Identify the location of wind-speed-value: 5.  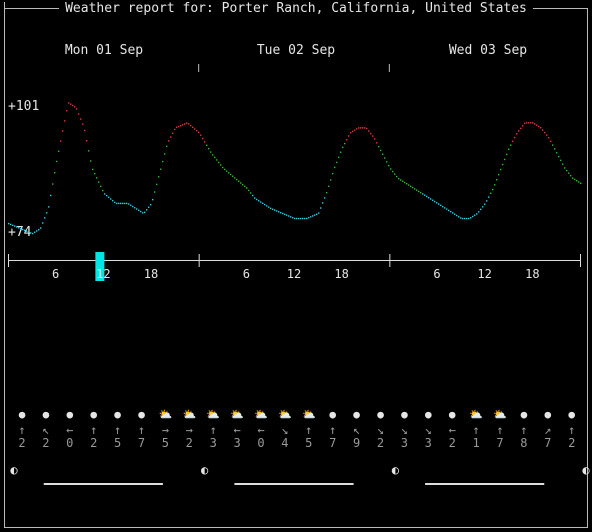
(117, 443).